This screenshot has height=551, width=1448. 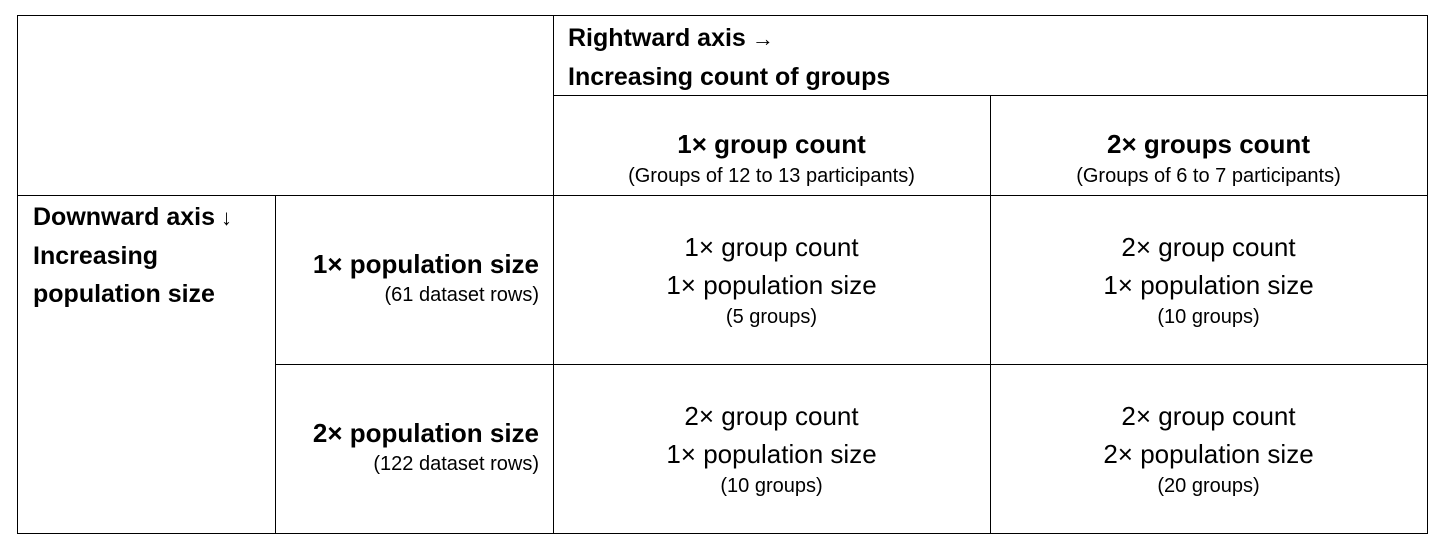 I want to click on cell-line2: 2× population size, so click(x=1208, y=454).